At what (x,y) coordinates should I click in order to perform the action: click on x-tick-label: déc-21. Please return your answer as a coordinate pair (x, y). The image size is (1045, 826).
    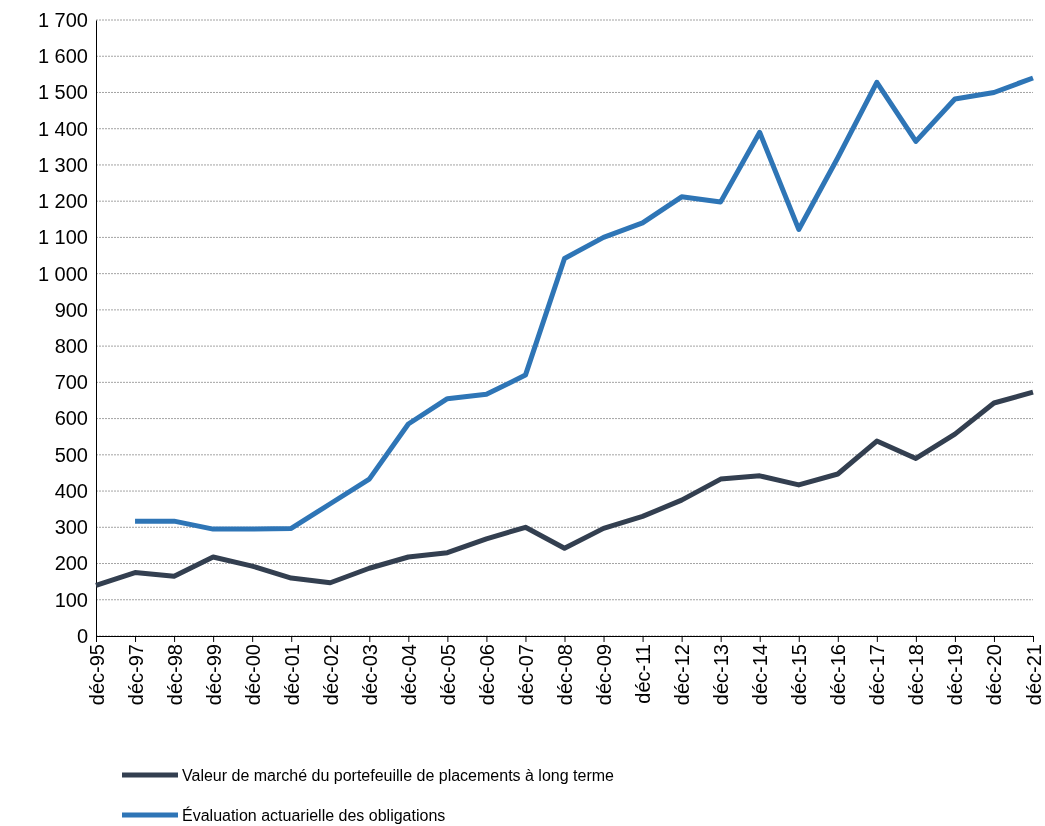
    Looking at the image, I should click on (1033, 675).